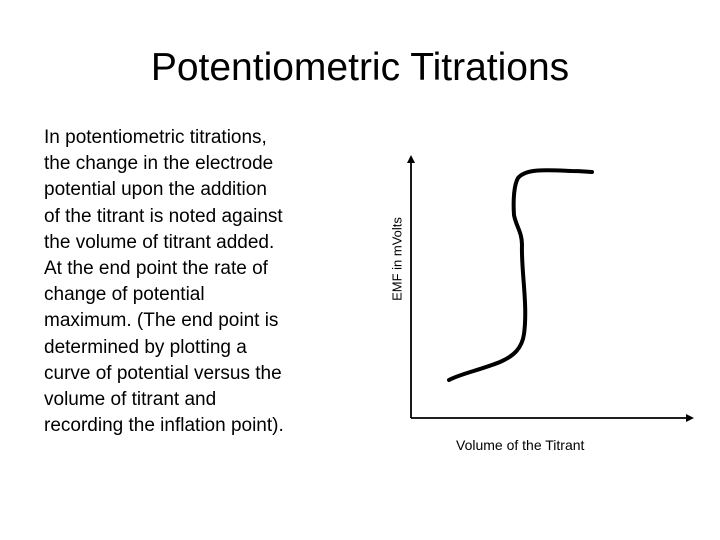  Describe the element at coordinates (397, 259) in the screenshot. I see `y-axis-label: EMF in mVolts` at that location.